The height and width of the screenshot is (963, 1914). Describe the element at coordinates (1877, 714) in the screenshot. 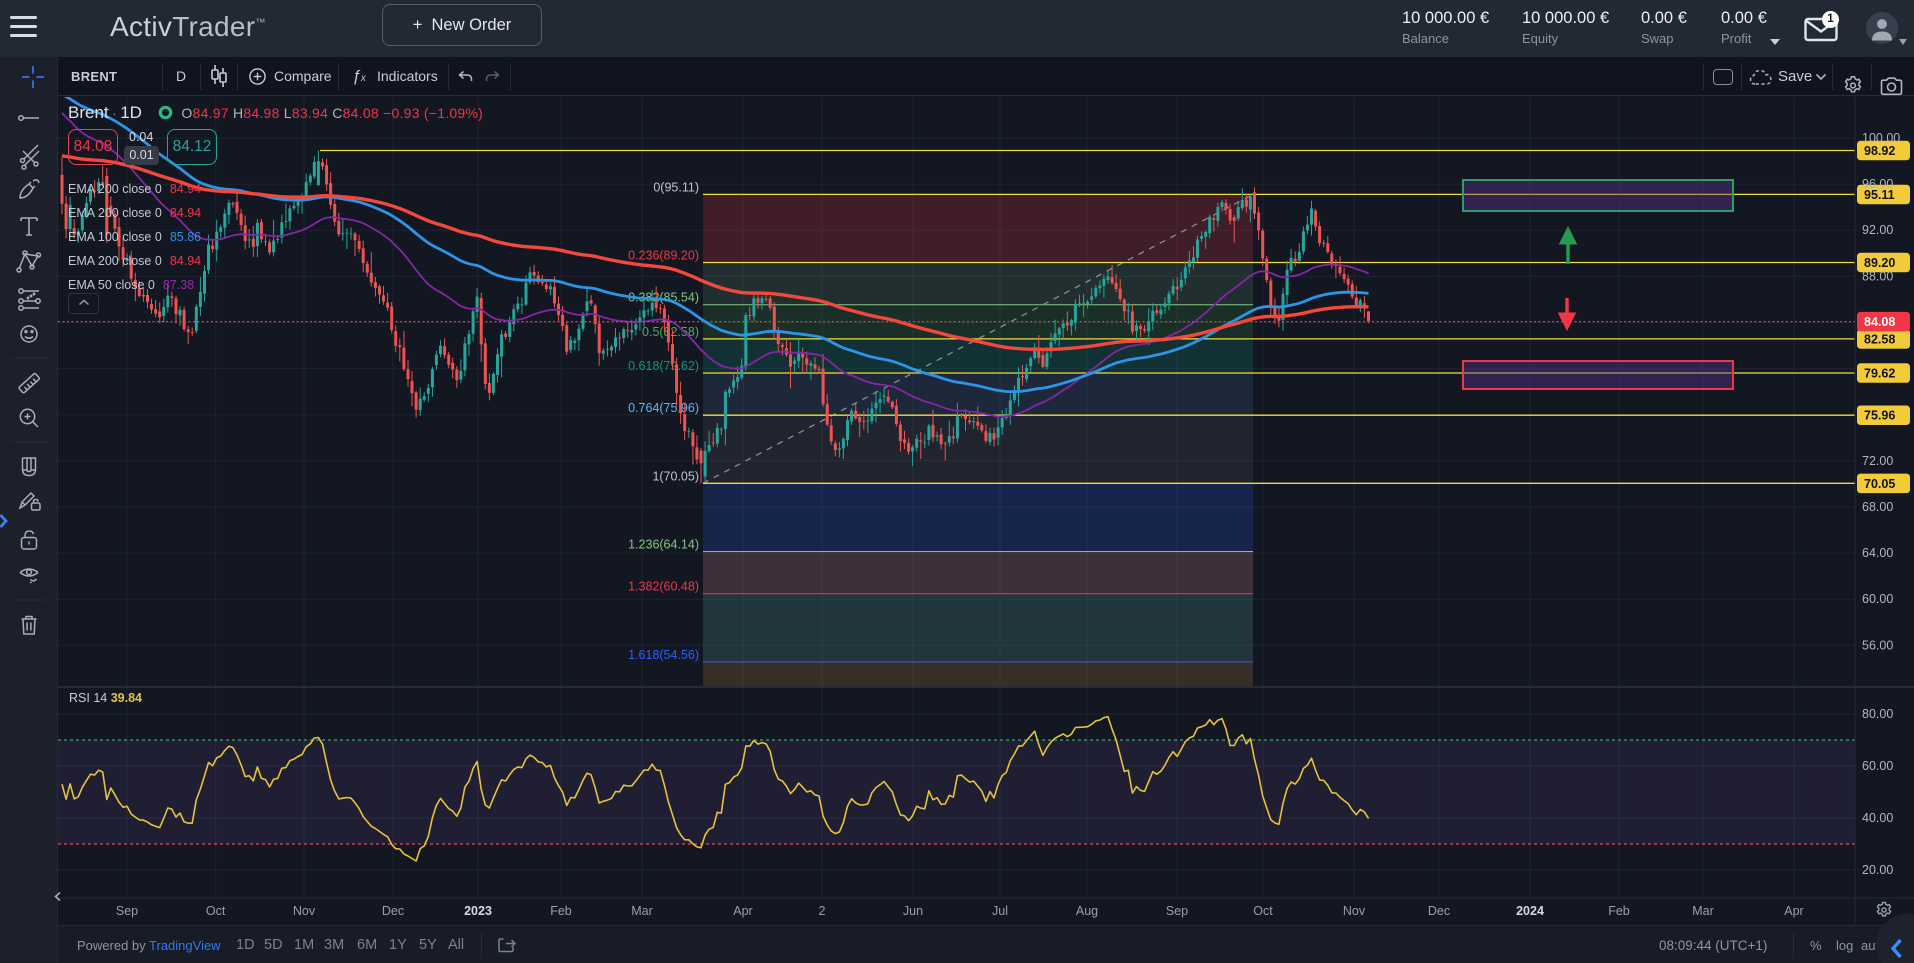

I see `svg-text: 80.00` at that location.